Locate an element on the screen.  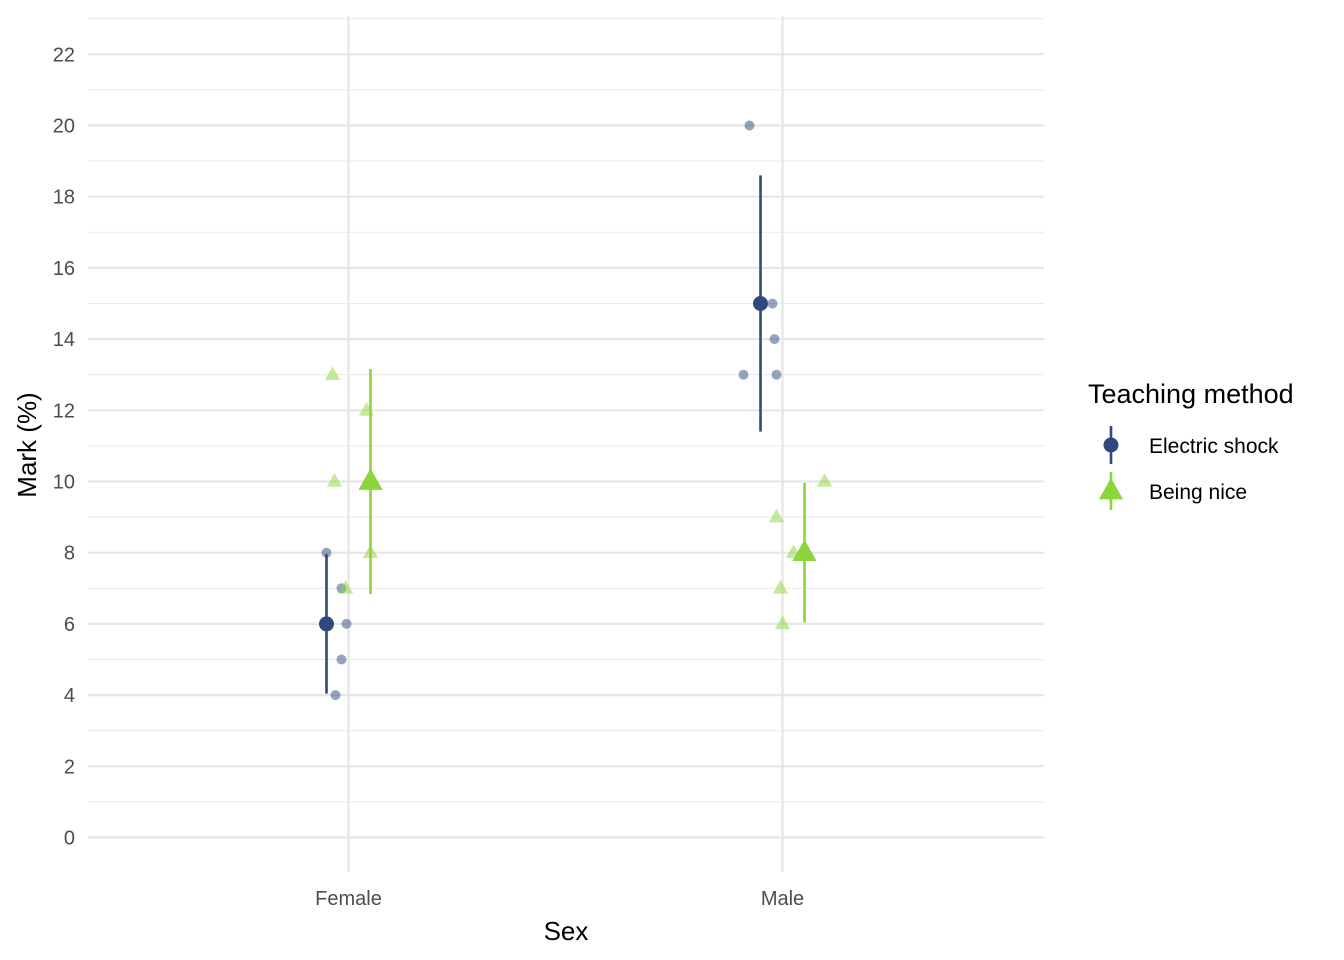
legend-key-being-nice is located at coordinates (1111, 491).